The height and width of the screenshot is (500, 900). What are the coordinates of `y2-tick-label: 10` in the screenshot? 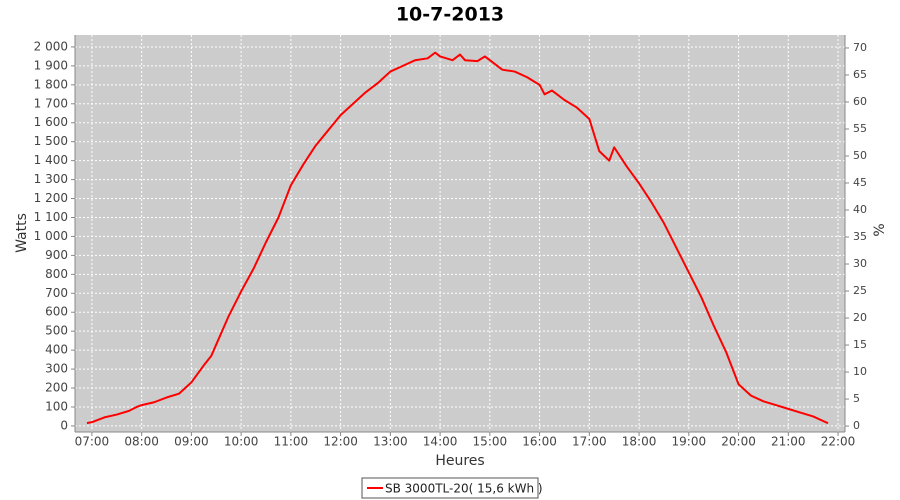 It's located at (860, 371).